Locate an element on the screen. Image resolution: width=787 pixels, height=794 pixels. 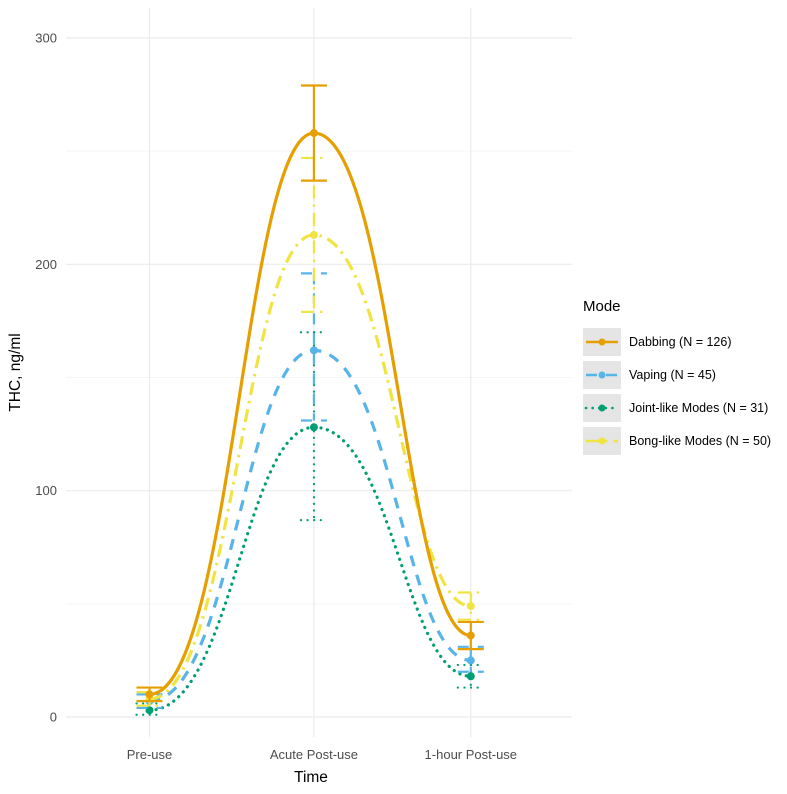
x-tick-label: 1-hour Post-use is located at coordinates (471, 754).